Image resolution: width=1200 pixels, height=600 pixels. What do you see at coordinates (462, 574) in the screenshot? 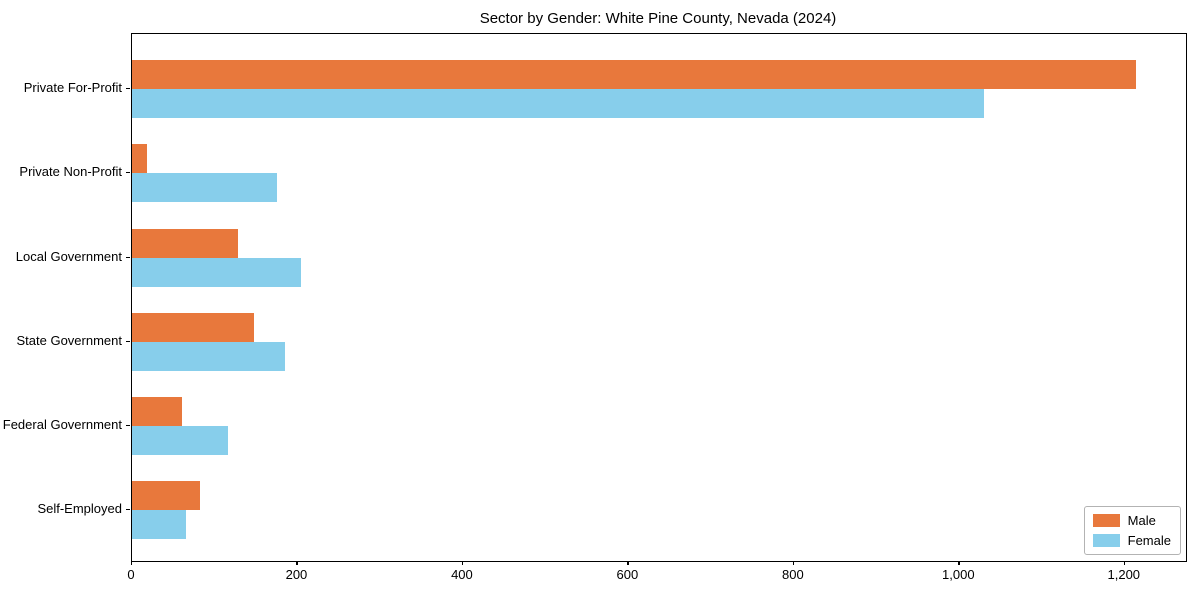
I see `x-tick-label: 400` at bounding box center [462, 574].